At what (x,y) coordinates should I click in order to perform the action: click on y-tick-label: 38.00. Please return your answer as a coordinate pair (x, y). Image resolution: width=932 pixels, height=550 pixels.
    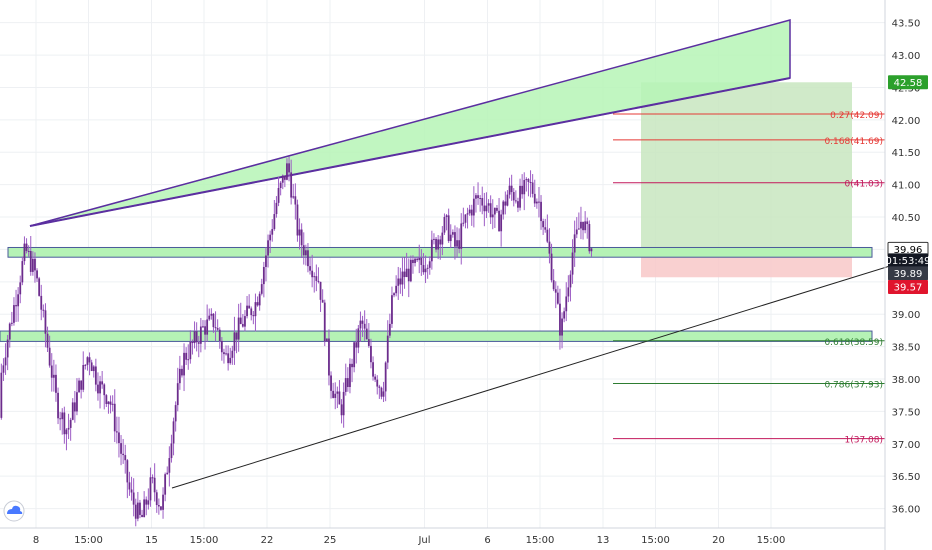
    Looking at the image, I should click on (906, 380).